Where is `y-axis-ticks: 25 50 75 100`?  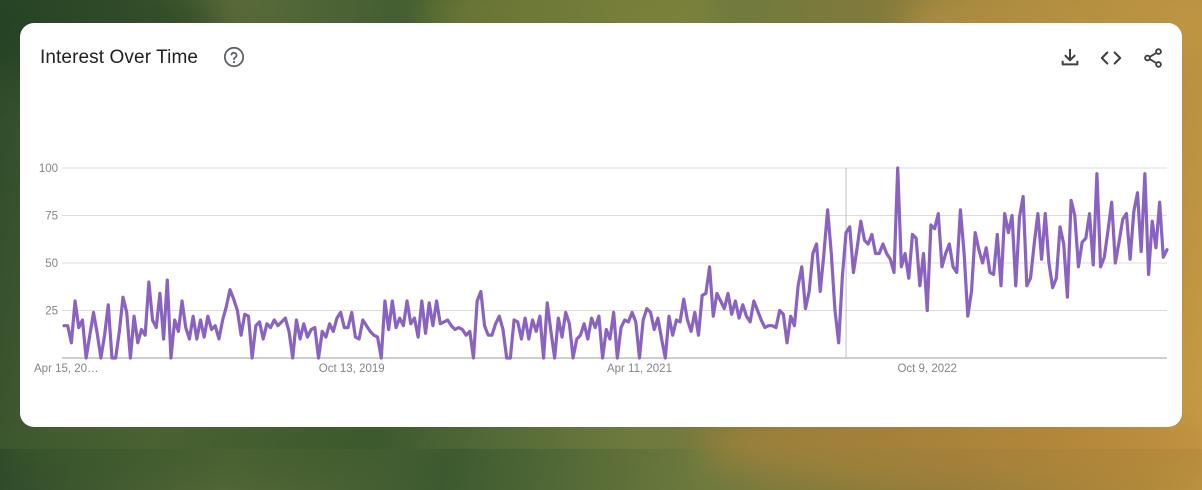 y-axis-ticks: 25 50 75 100 is located at coordinates (48, 240).